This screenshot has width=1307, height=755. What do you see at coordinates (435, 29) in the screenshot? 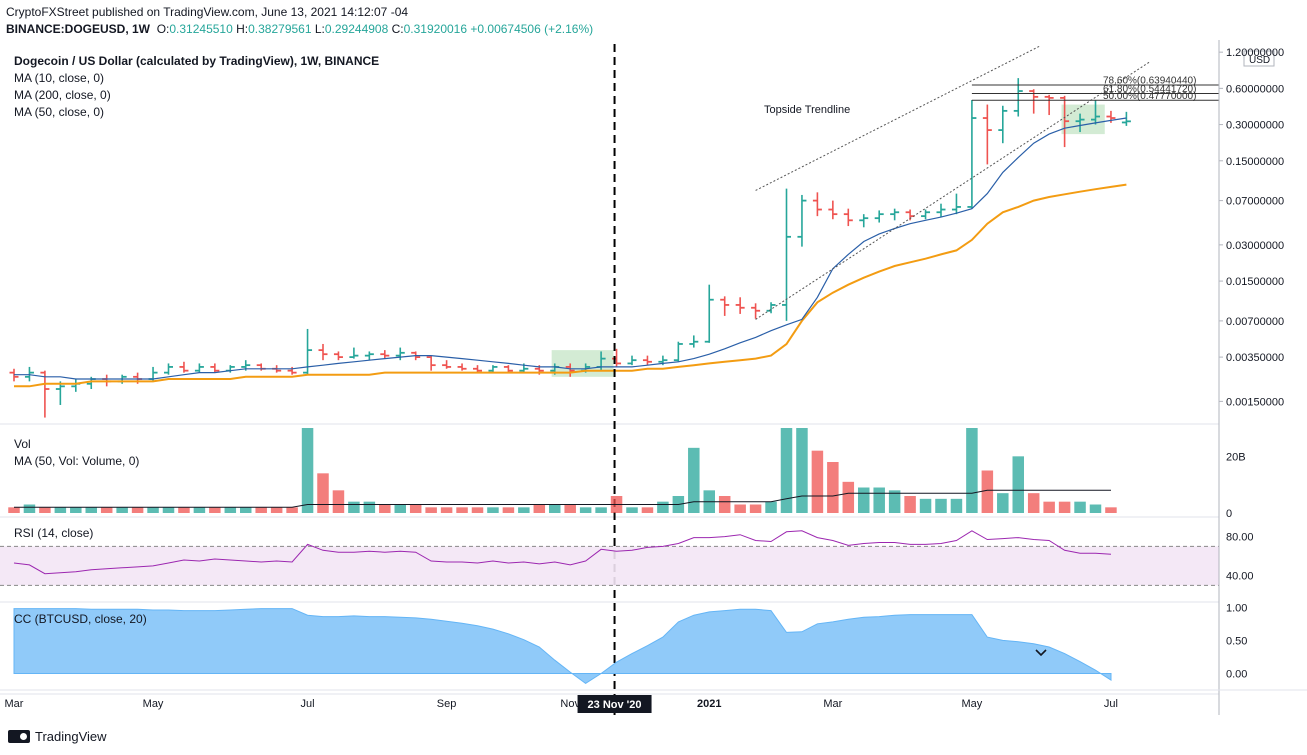
I see `close-value: 0.31920016` at bounding box center [435, 29].